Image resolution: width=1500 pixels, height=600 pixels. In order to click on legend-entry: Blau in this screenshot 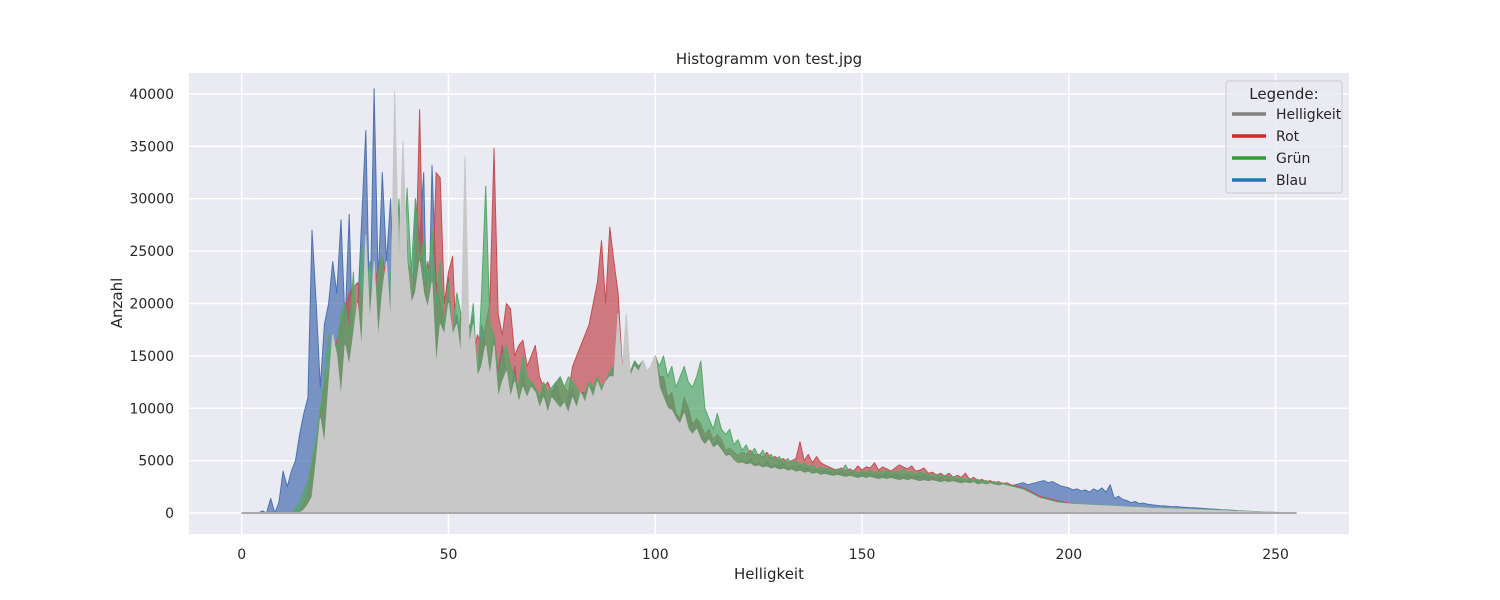, I will do `click(1291, 181)`.